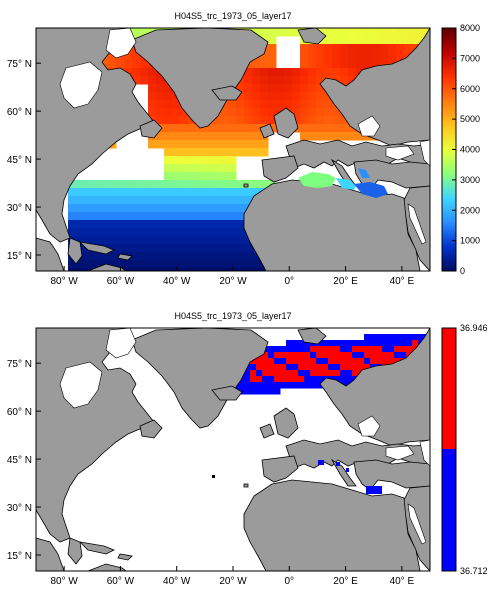 This screenshot has height=600, width=500. What do you see at coordinates (64, 281) in the screenshot?
I see `lon-tick-label: 80° W` at bounding box center [64, 281].